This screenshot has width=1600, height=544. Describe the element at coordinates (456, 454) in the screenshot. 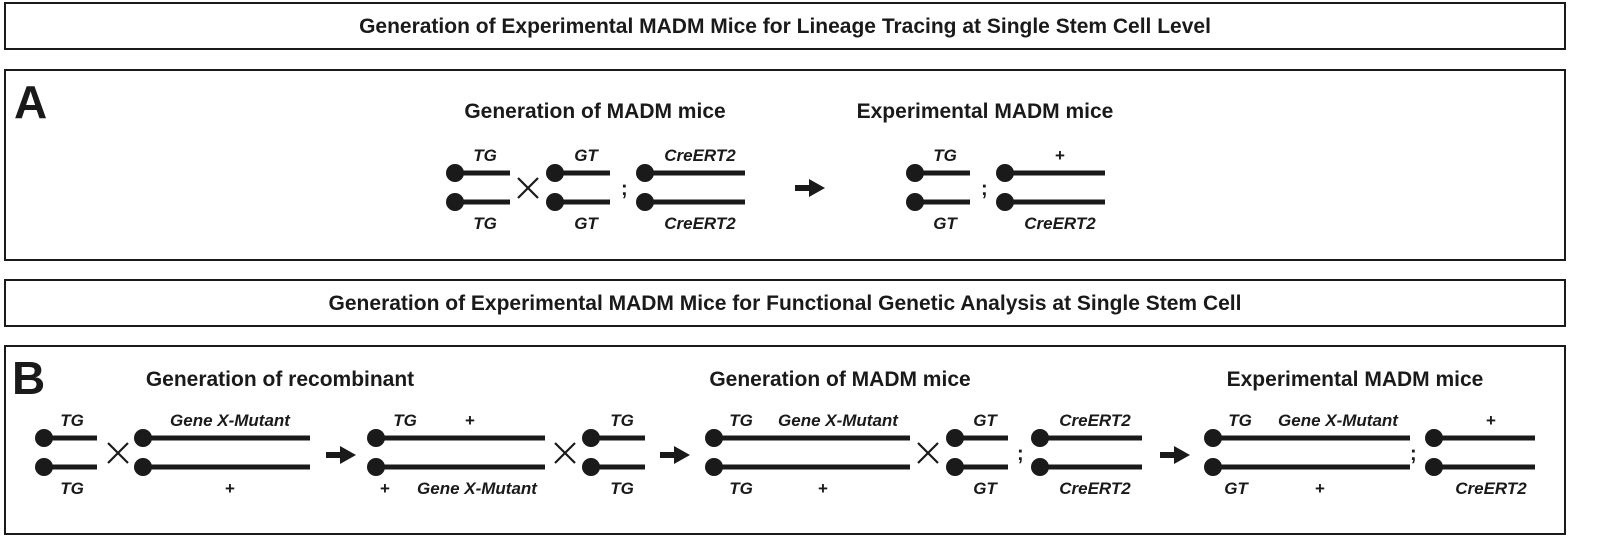

I see `panel-b-pair-3: TG + + Gene X-Mutant` at that location.